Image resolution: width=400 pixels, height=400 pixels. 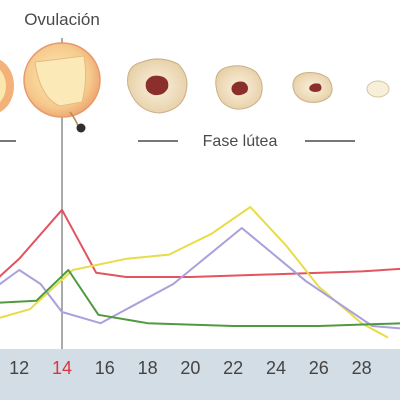 I want to click on follicle-icon, so click(x=7, y=86).